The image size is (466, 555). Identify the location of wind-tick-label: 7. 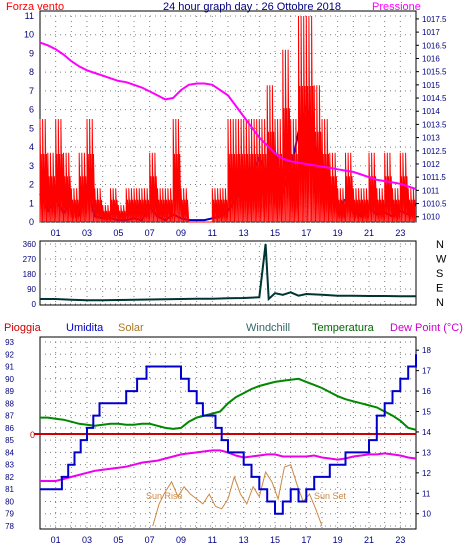
(31, 91).